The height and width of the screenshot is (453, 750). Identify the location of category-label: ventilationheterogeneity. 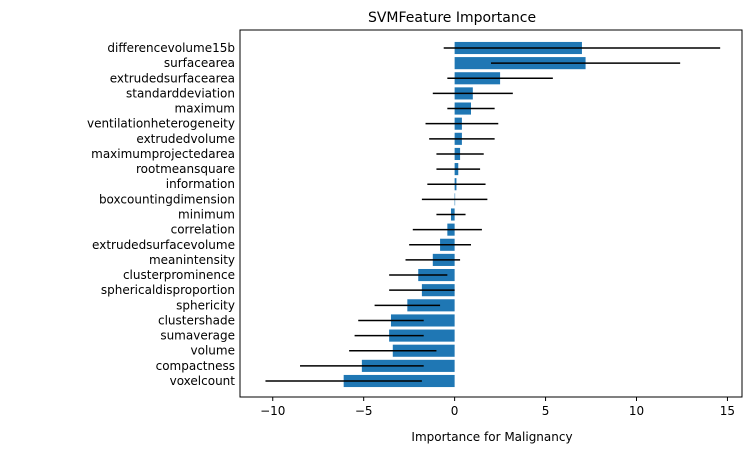
(161, 124).